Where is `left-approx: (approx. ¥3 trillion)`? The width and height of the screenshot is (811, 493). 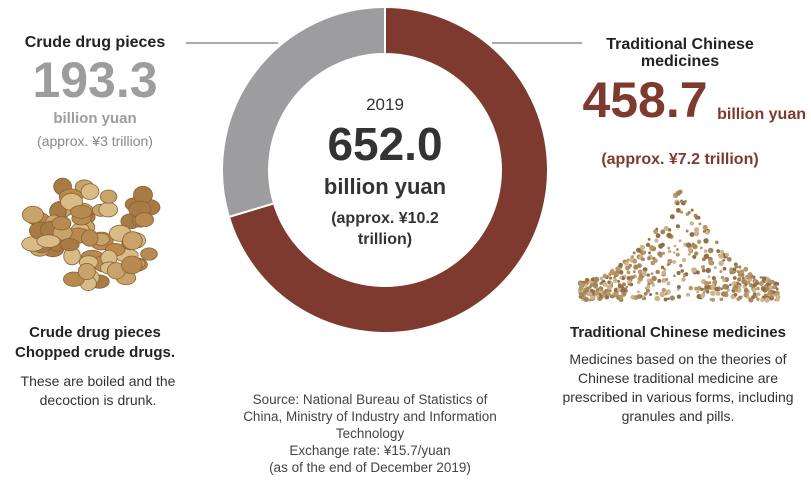 left-approx: (approx. ¥3 trillion) is located at coordinates (95, 141).